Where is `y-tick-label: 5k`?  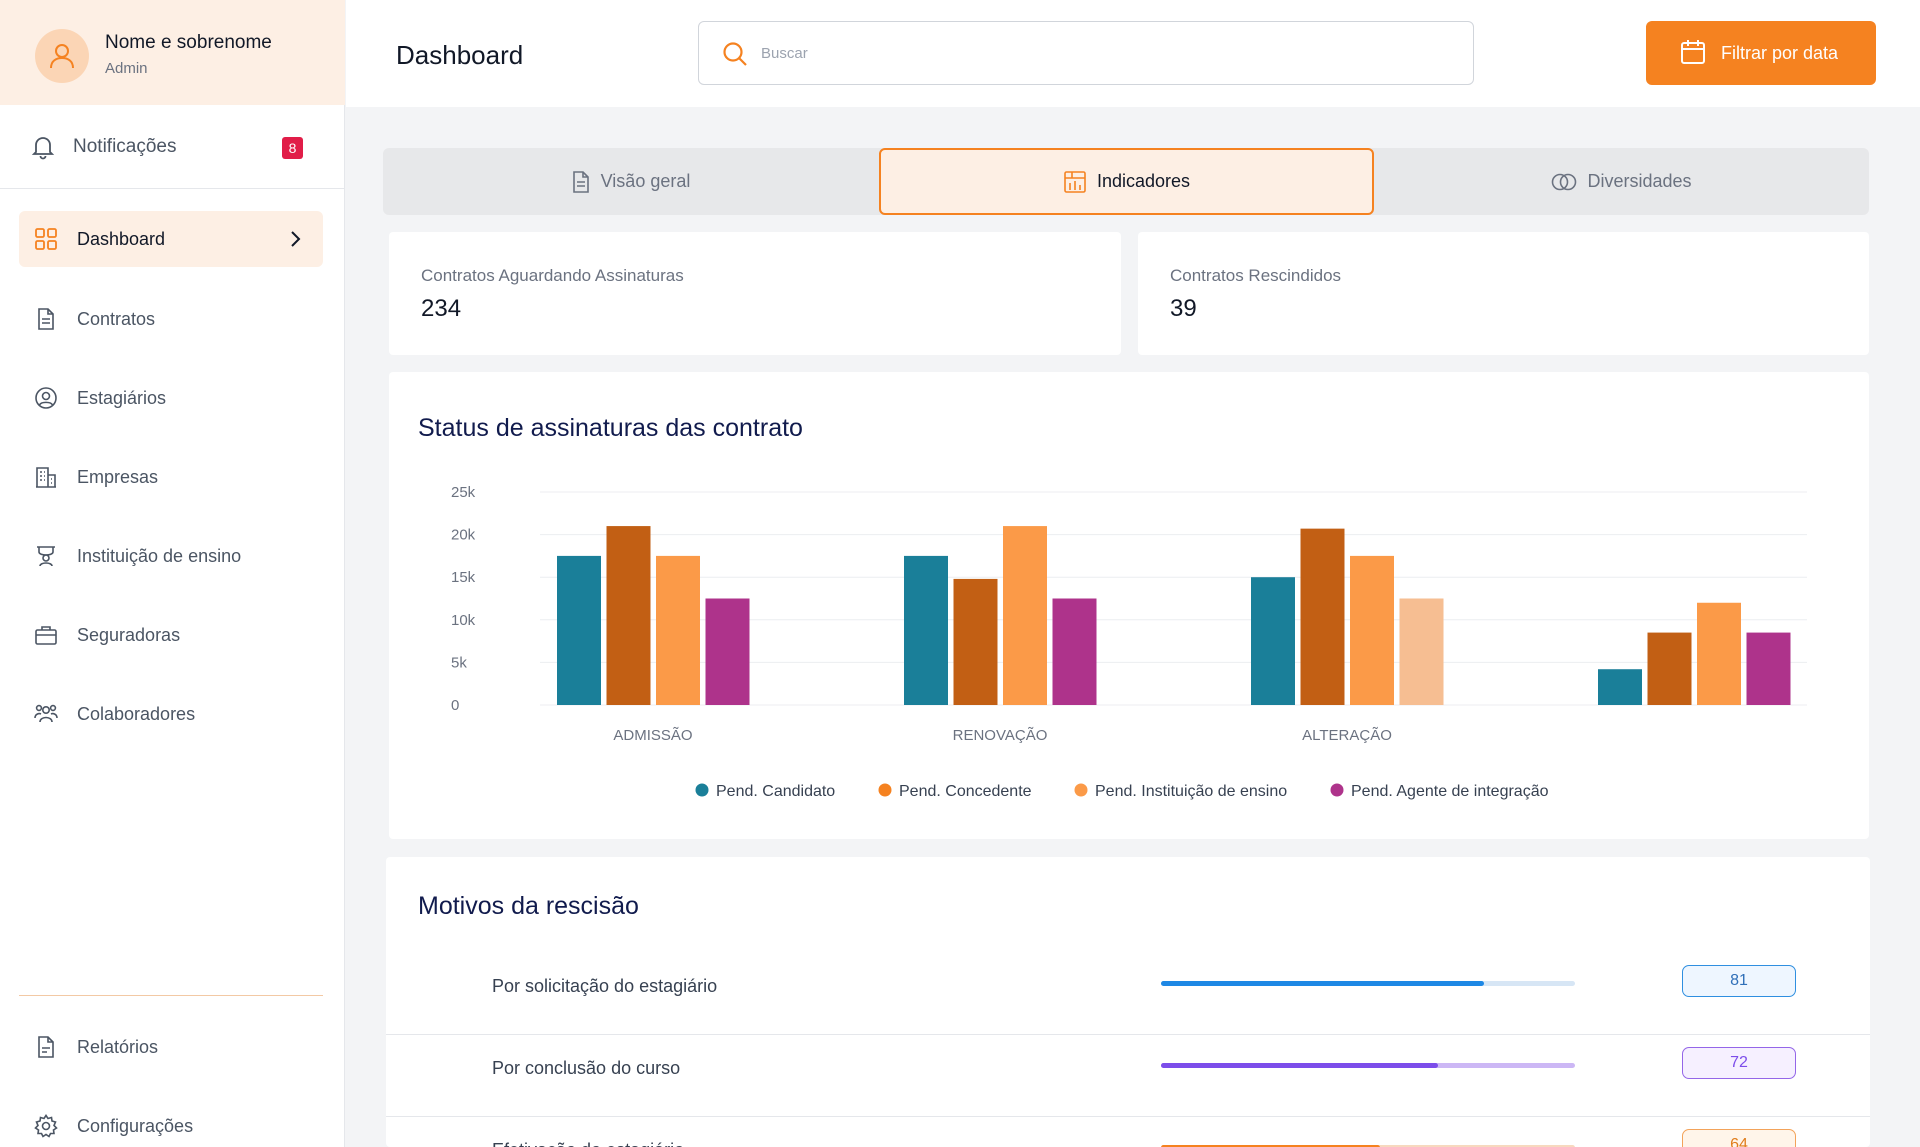 y-tick-label: 5k is located at coordinates (459, 662).